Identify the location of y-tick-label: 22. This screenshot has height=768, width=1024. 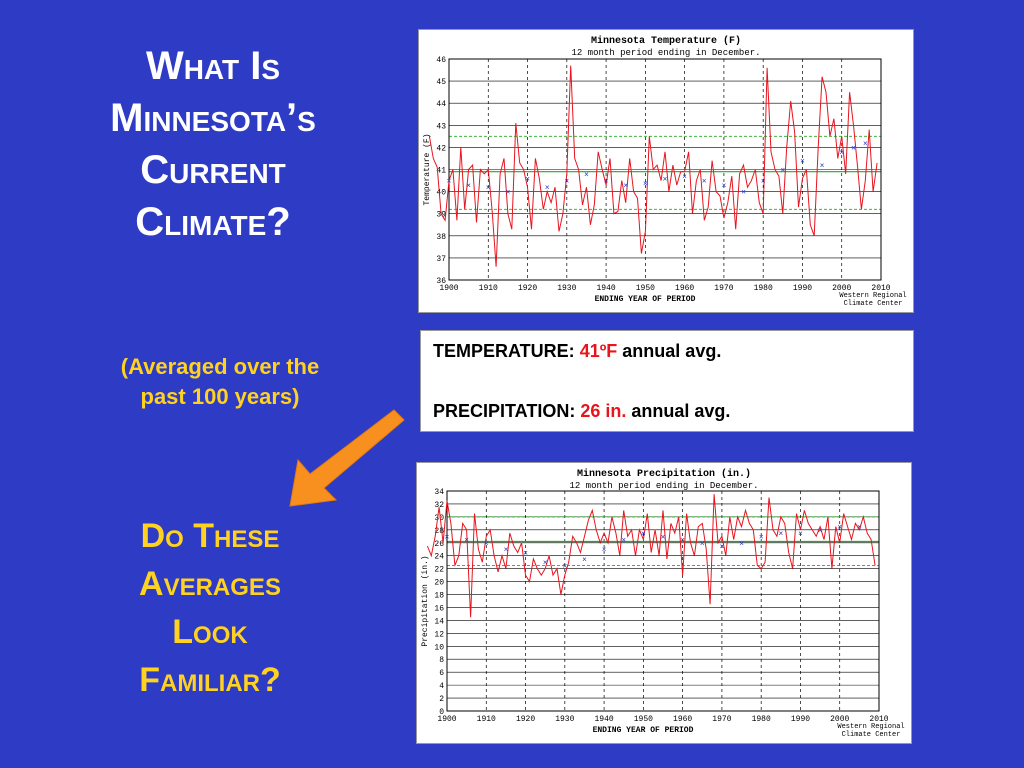
(439, 570).